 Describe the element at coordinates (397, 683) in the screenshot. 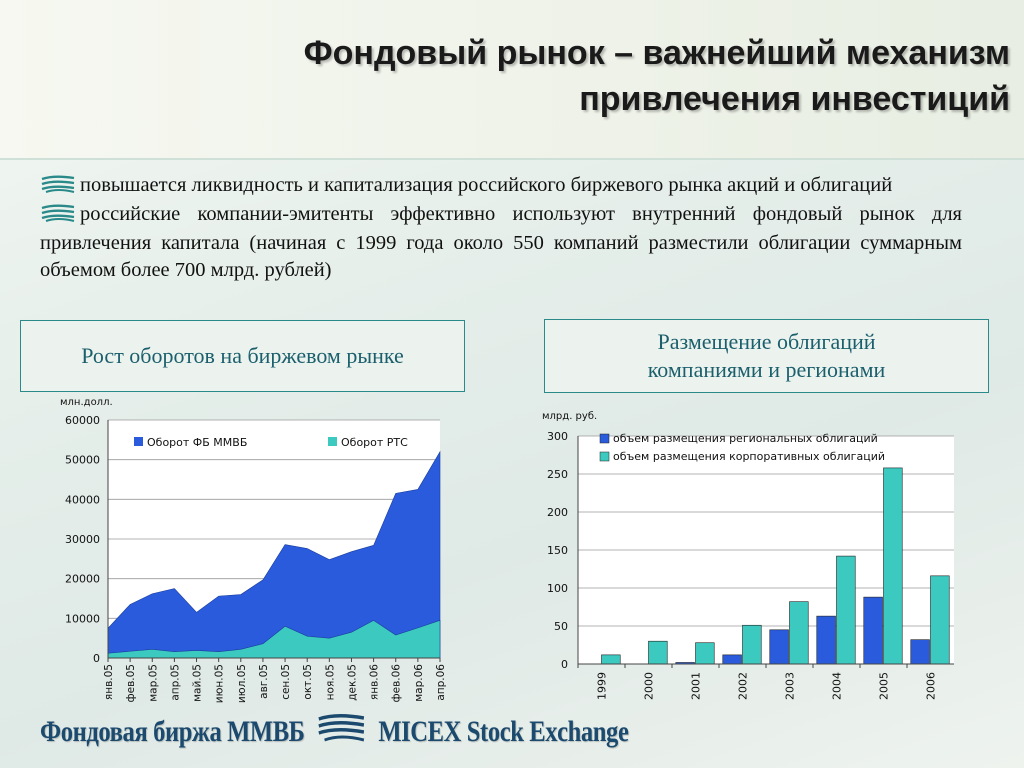

I see `x-tick-label: фев.06` at that location.